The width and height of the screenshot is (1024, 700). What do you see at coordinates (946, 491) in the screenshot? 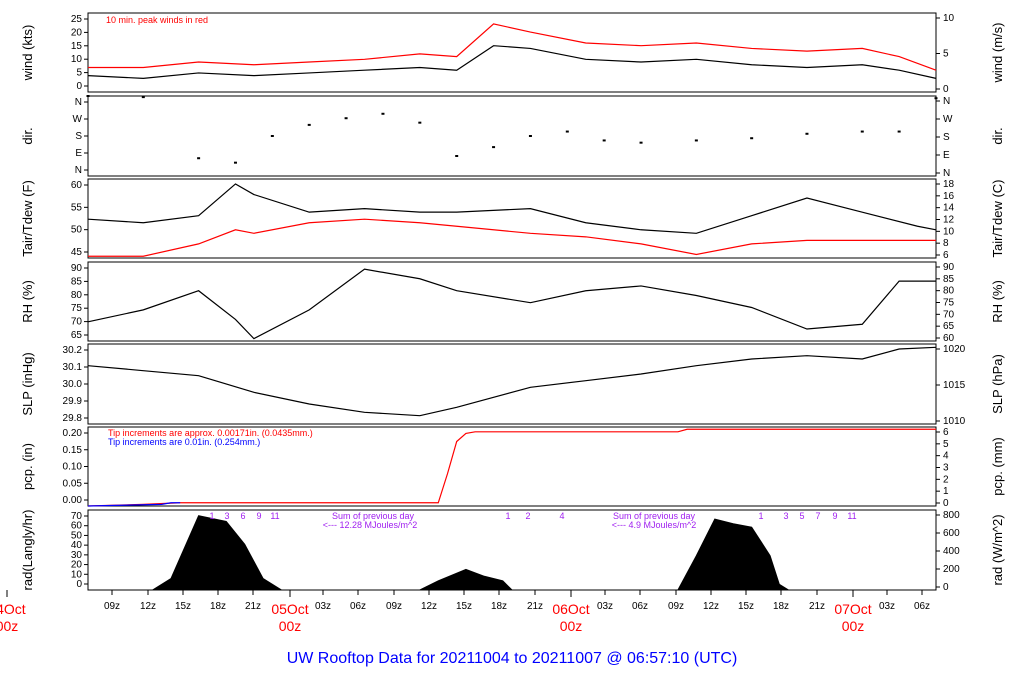
I see `right-tick-label: 1` at bounding box center [946, 491].